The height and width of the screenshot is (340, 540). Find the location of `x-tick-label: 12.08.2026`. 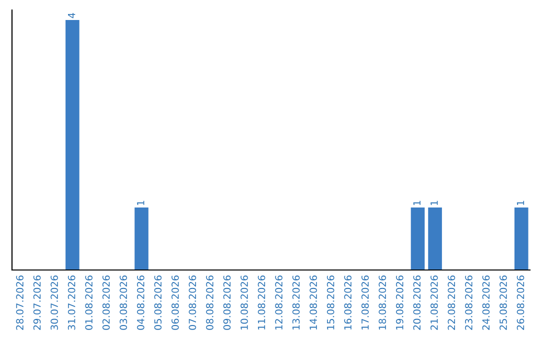

x-tick-label: 12.08.2026 is located at coordinates (278, 302).